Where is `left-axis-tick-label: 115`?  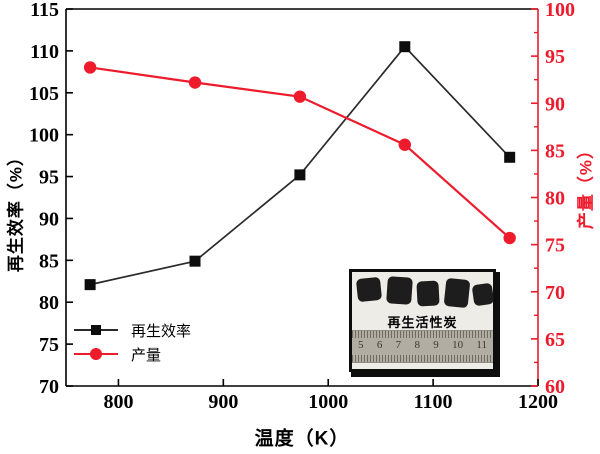 left-axis-tick-label: 115 is located at coordinates (44, 10).